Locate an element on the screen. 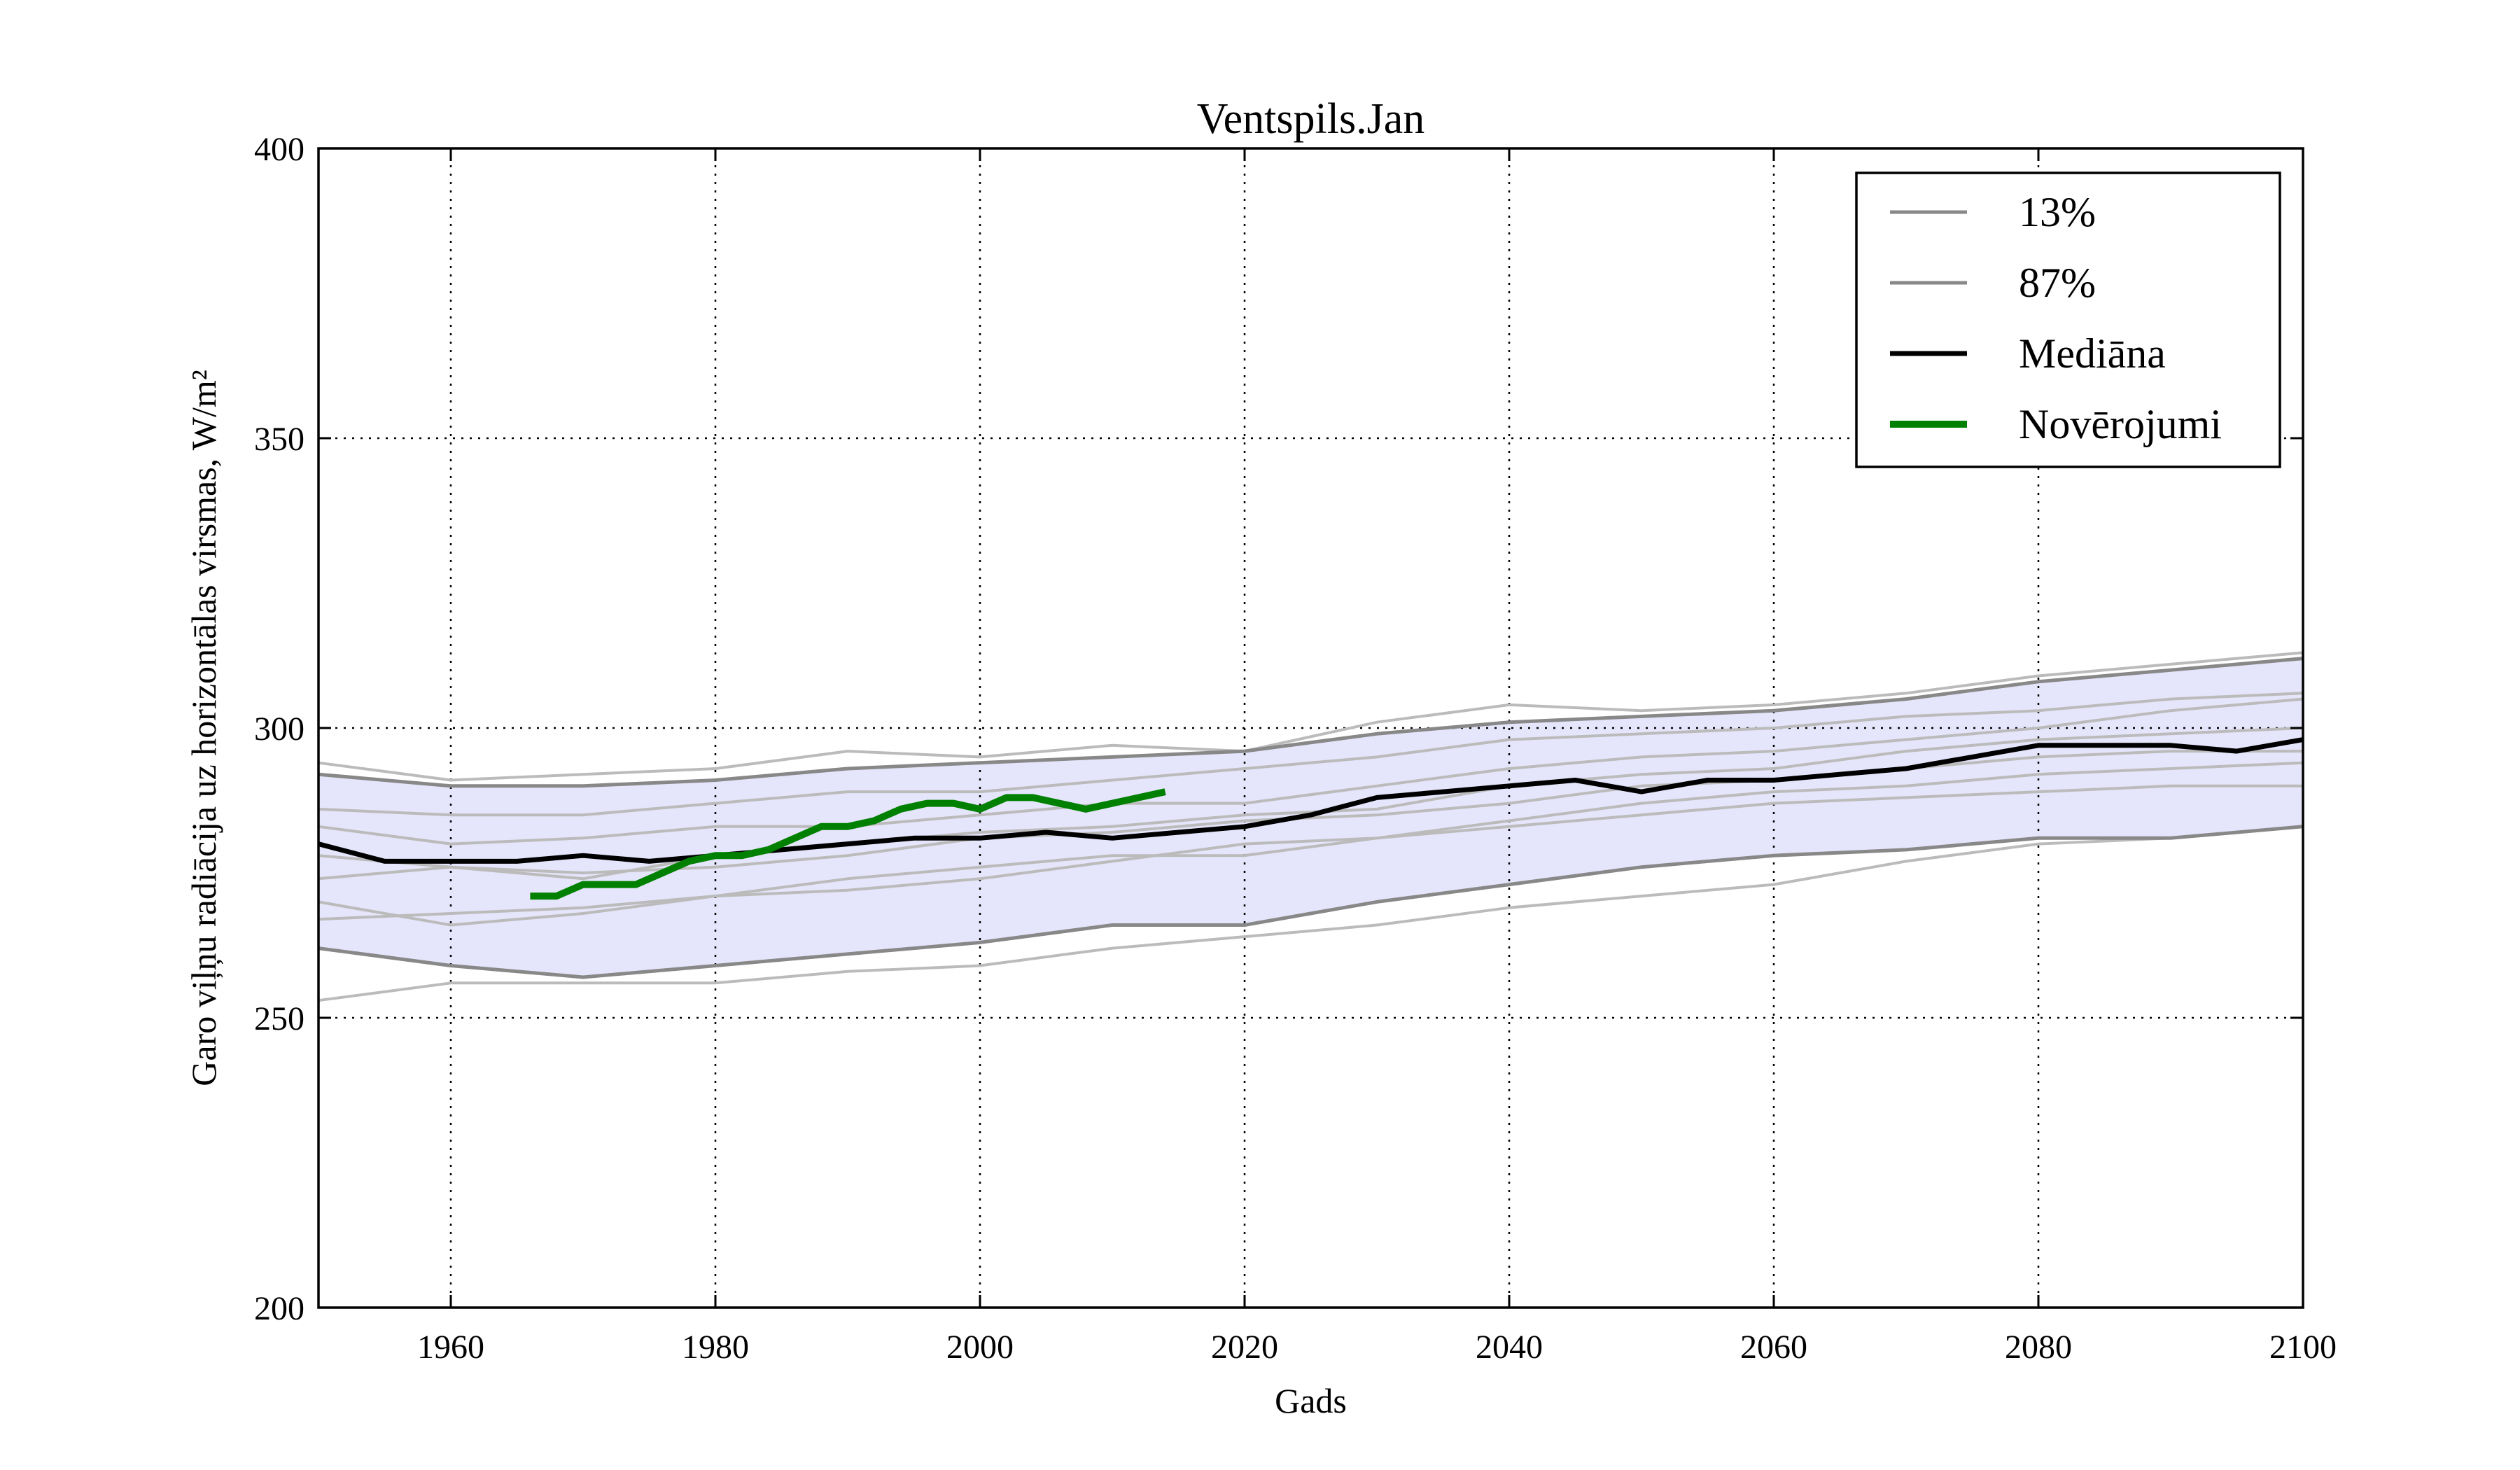 The image size is (2520, 1470). x-tick-label: 1960 is located at coordinates (450, 1347).